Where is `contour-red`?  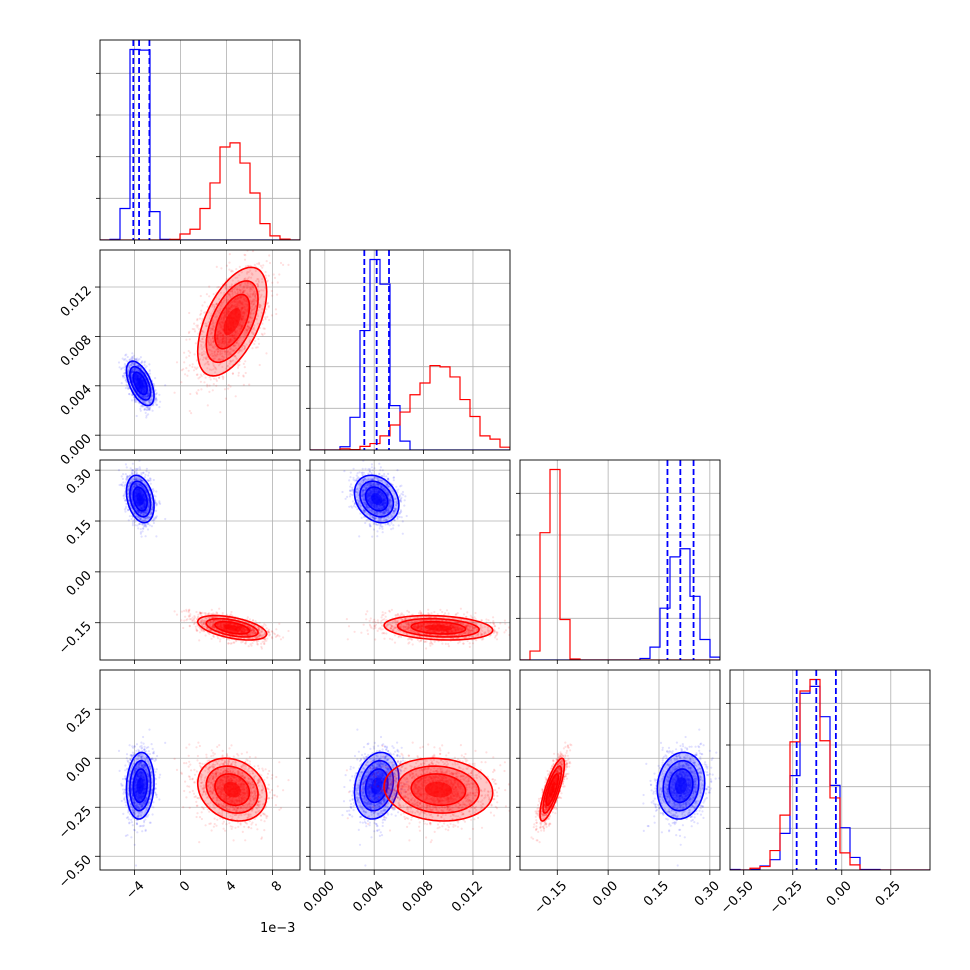
contour-red is located at coordinates (232, 322).